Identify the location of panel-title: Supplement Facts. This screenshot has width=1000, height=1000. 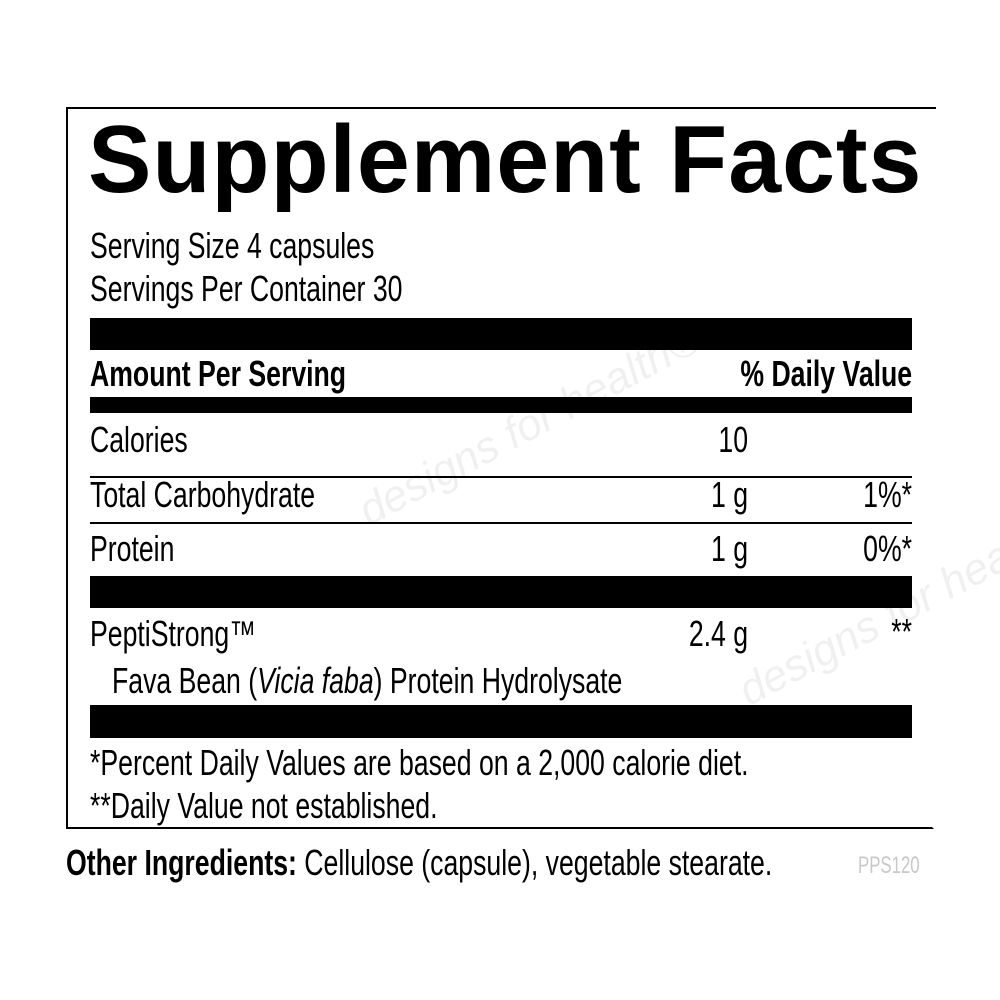
(505, 159).